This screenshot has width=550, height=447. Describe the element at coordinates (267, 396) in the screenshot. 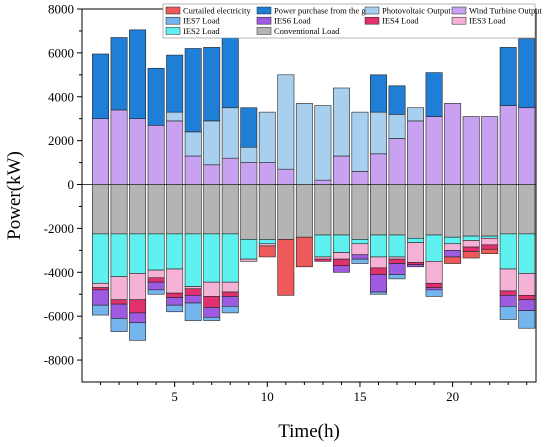

I see `x-tick-label: 10` at that location.